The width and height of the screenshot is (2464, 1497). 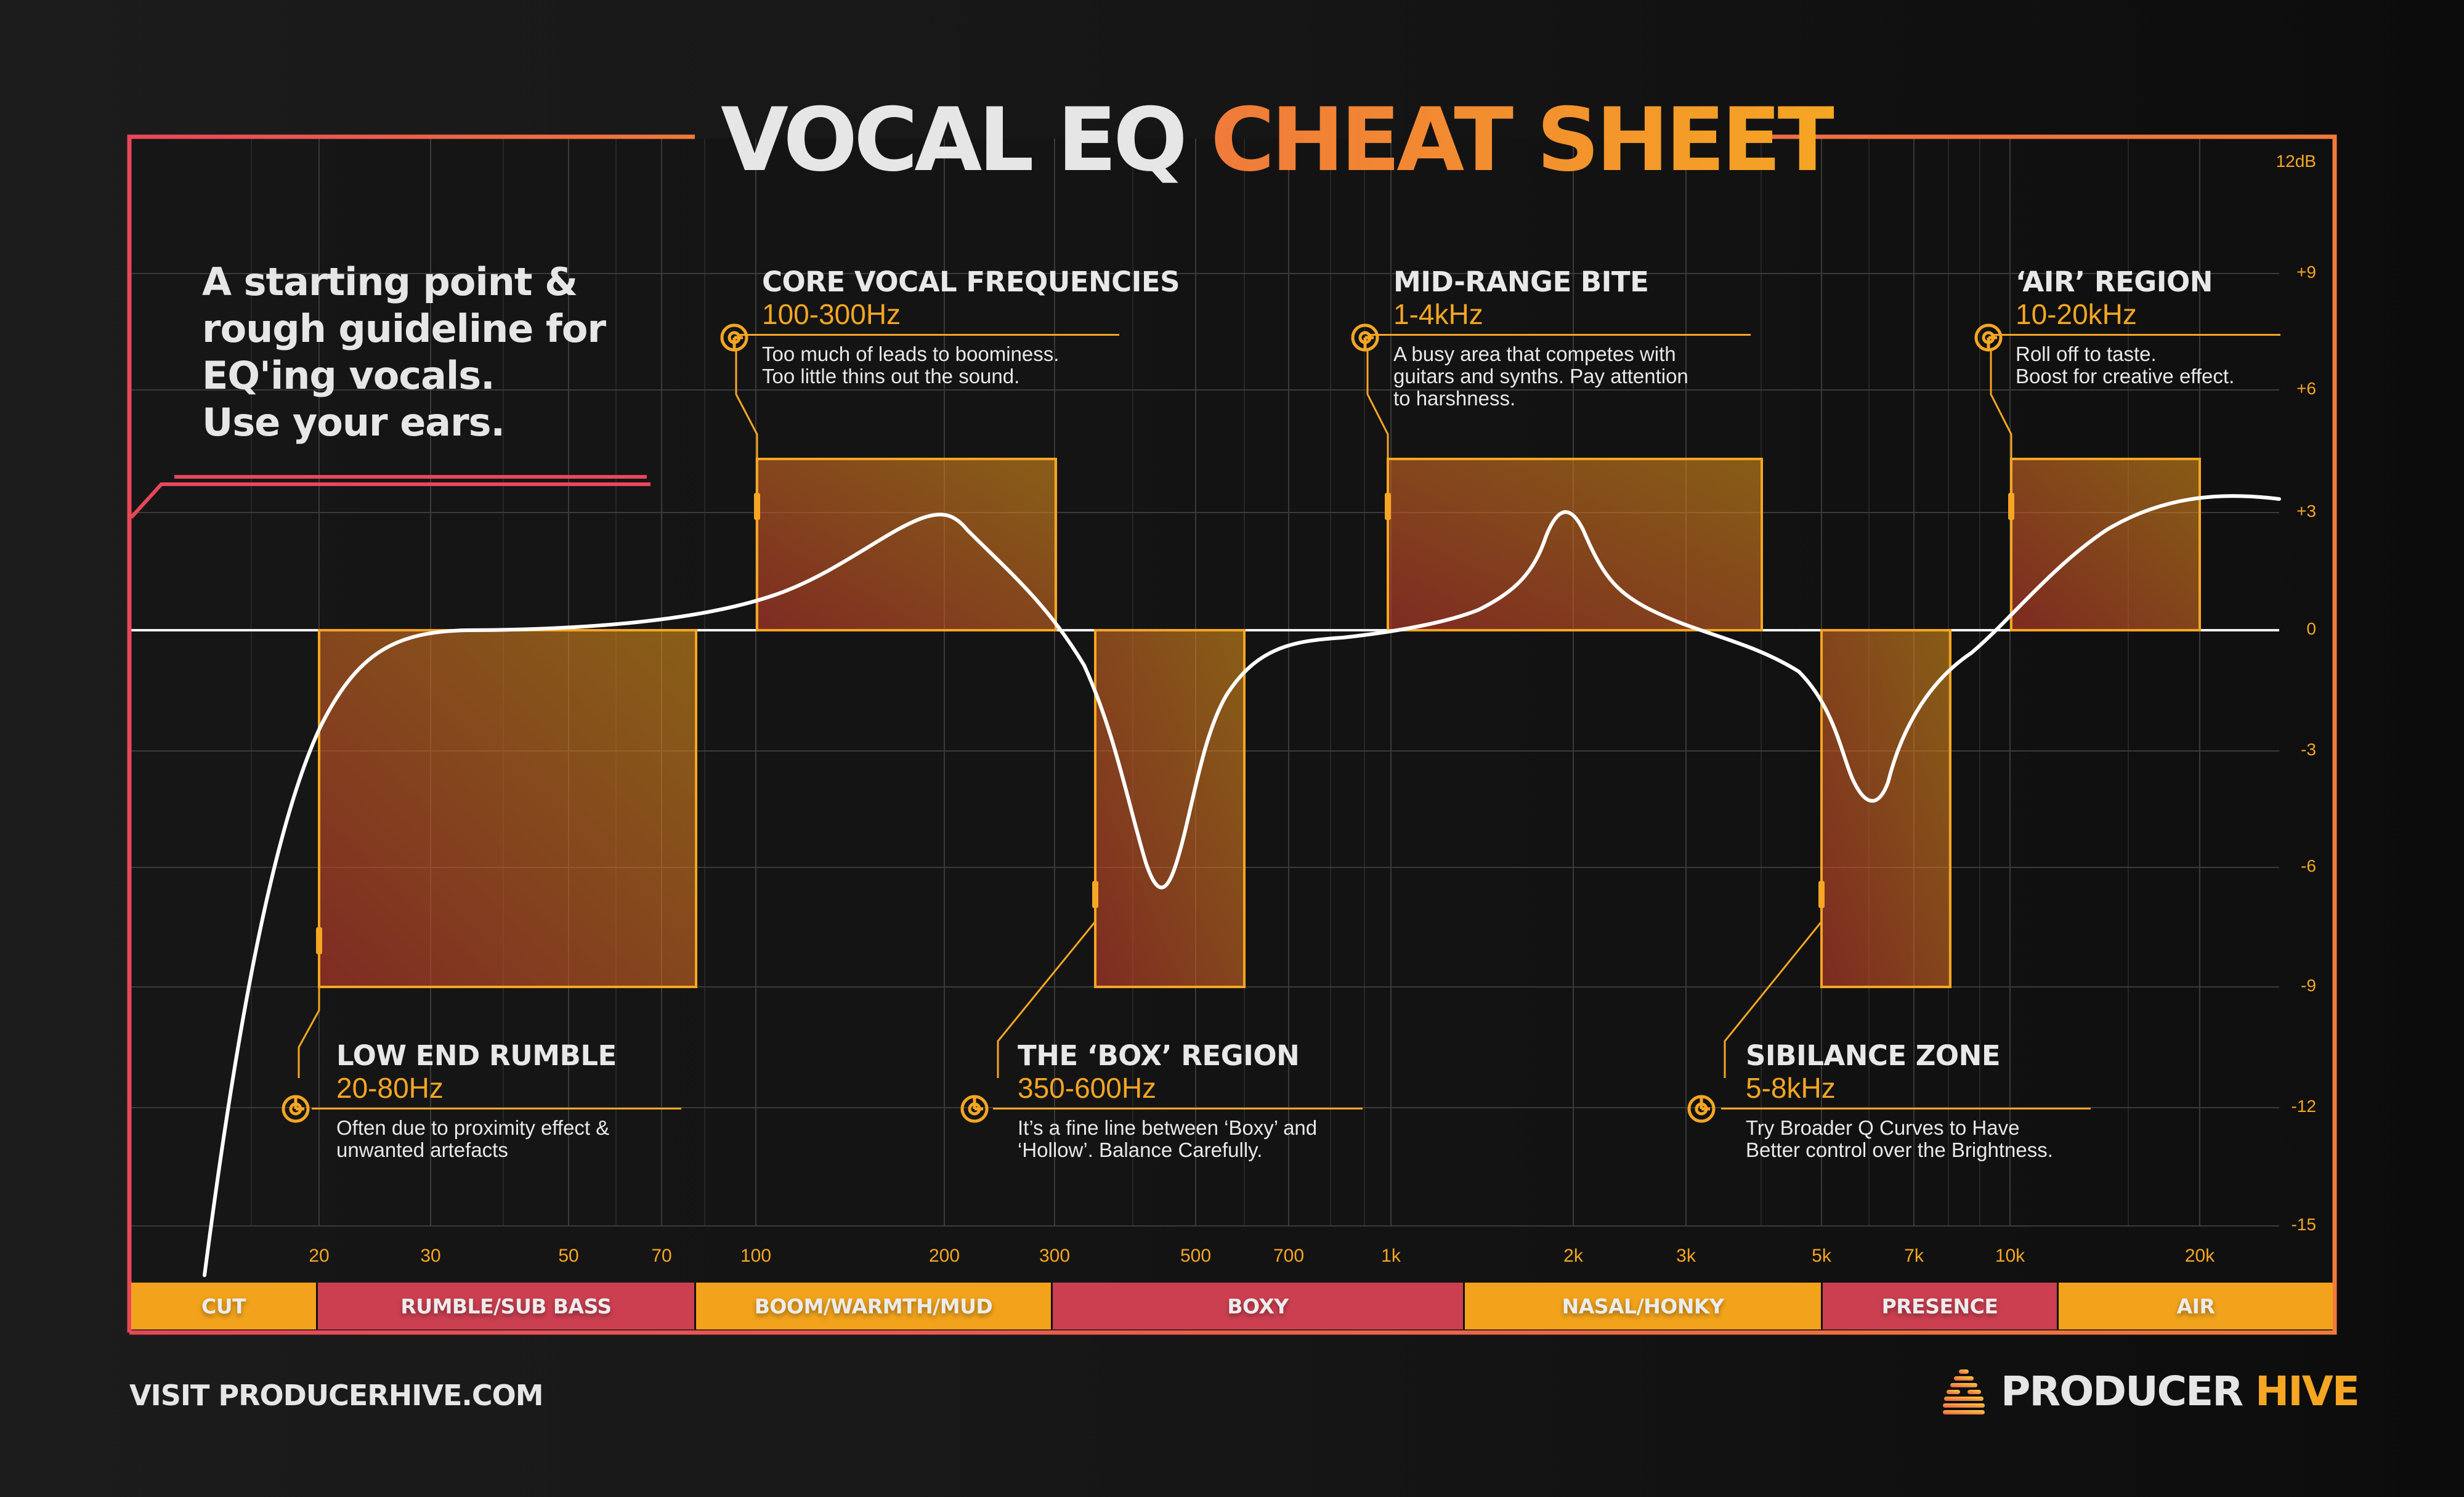 I want to click on x-tick: 7k, so click(x=1914, y=1256).